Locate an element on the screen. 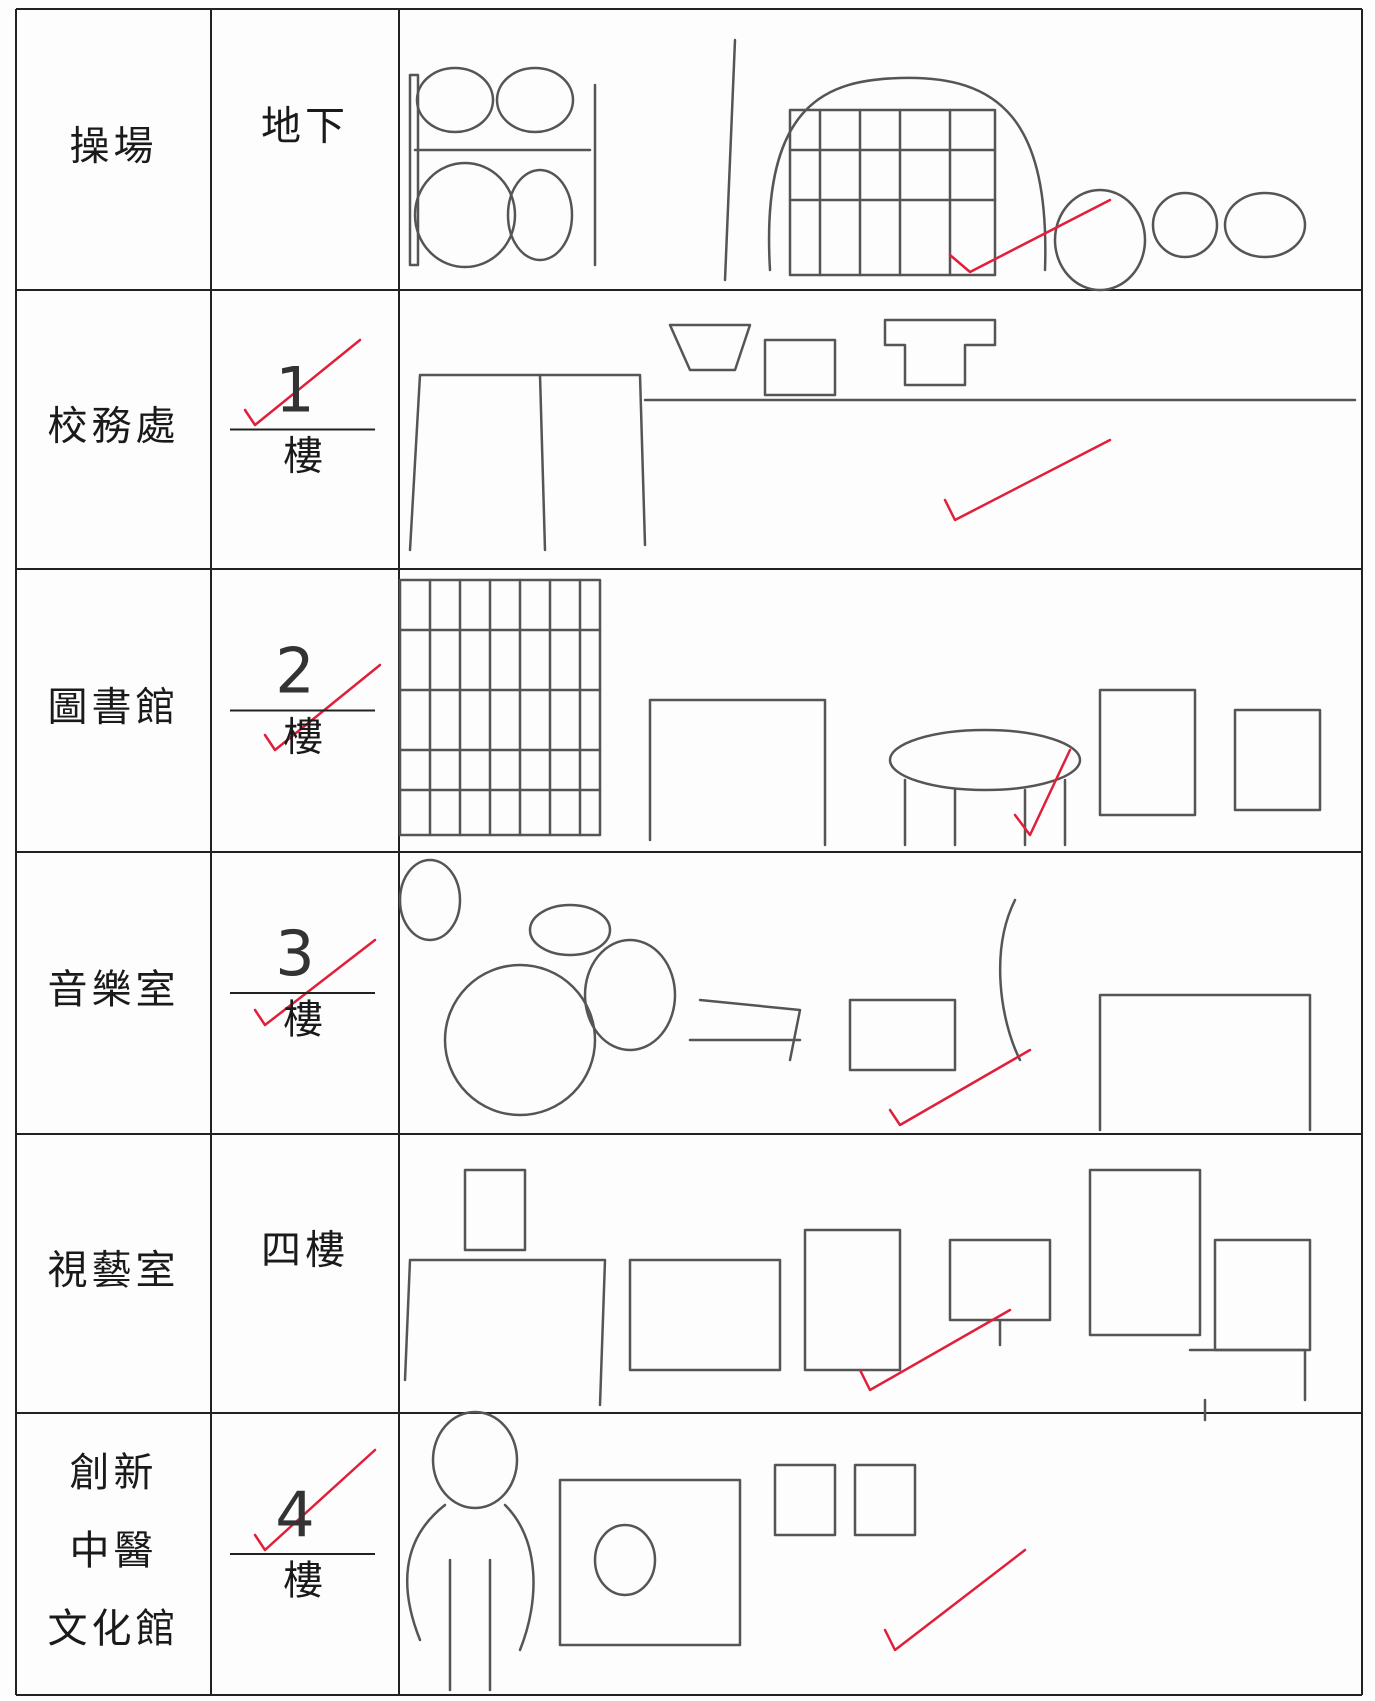  place-name: 音樂室 is located at coordinates (114, 990).